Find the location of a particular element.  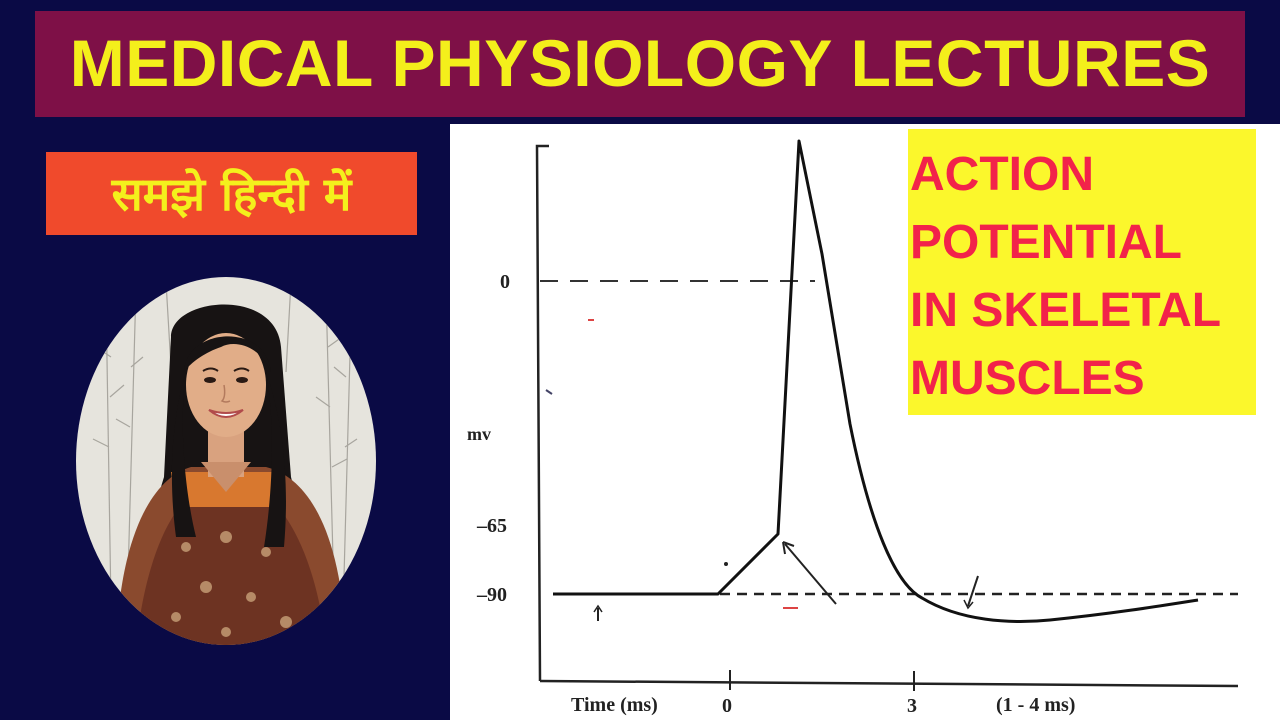

lecture-title: MEDICAL PHYSIOLOGY LECTURES is located at coordinates (640, 63).